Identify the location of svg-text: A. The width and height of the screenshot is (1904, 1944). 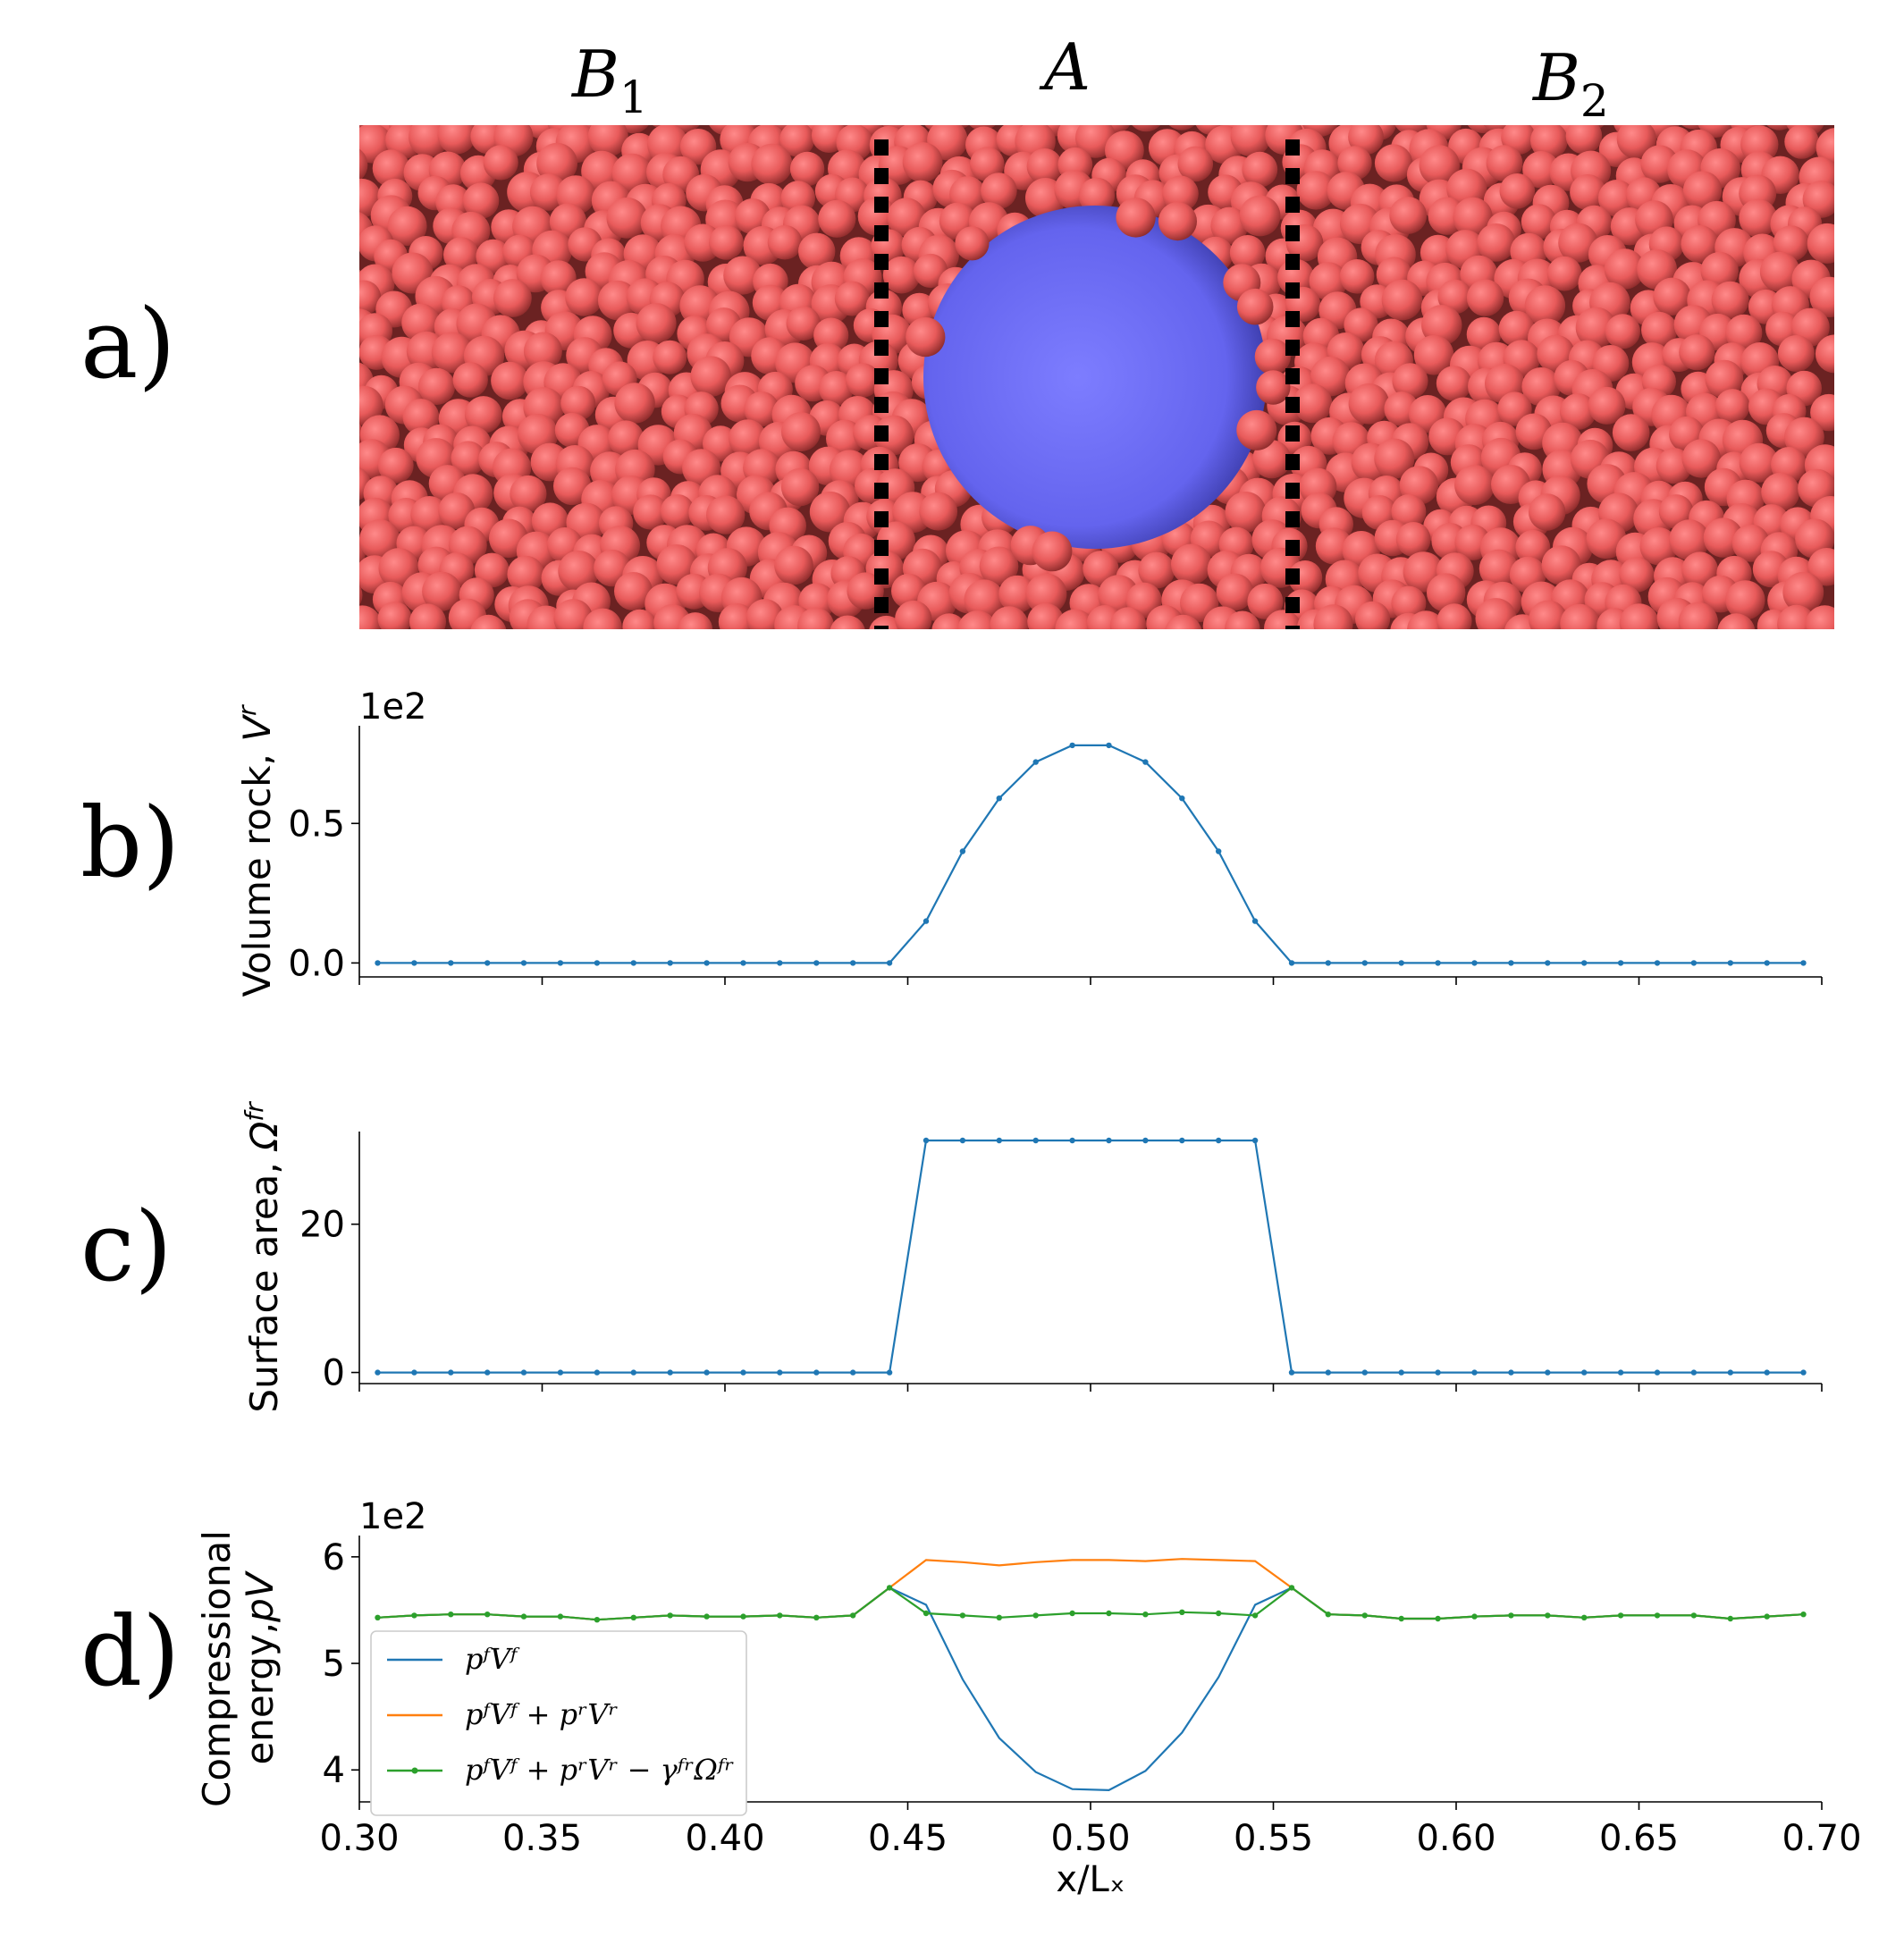
(1065, 67).